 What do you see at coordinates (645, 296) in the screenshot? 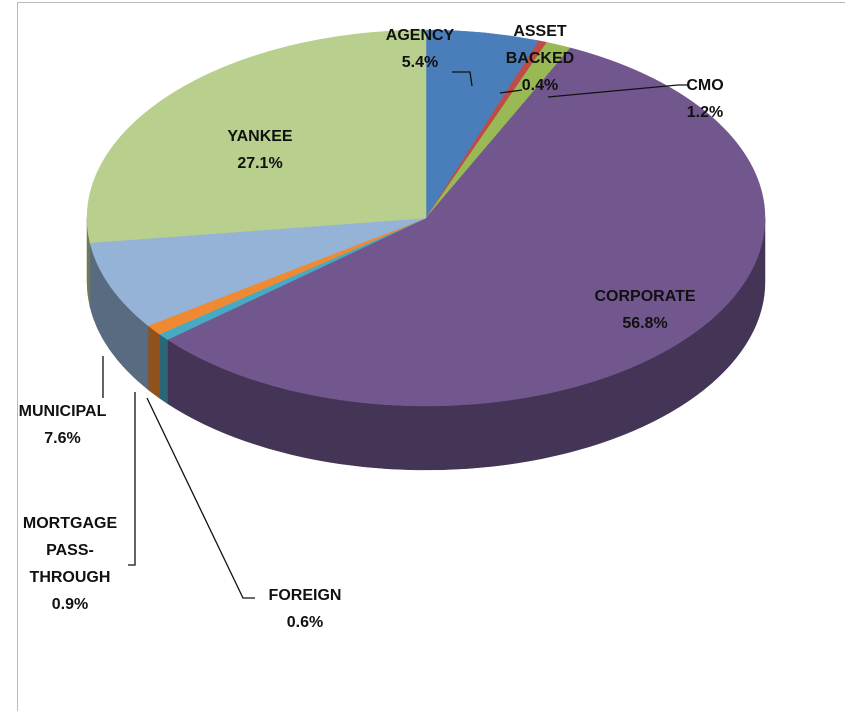
I see `category-label: CORPORATE` at bounding box center [645, 296].